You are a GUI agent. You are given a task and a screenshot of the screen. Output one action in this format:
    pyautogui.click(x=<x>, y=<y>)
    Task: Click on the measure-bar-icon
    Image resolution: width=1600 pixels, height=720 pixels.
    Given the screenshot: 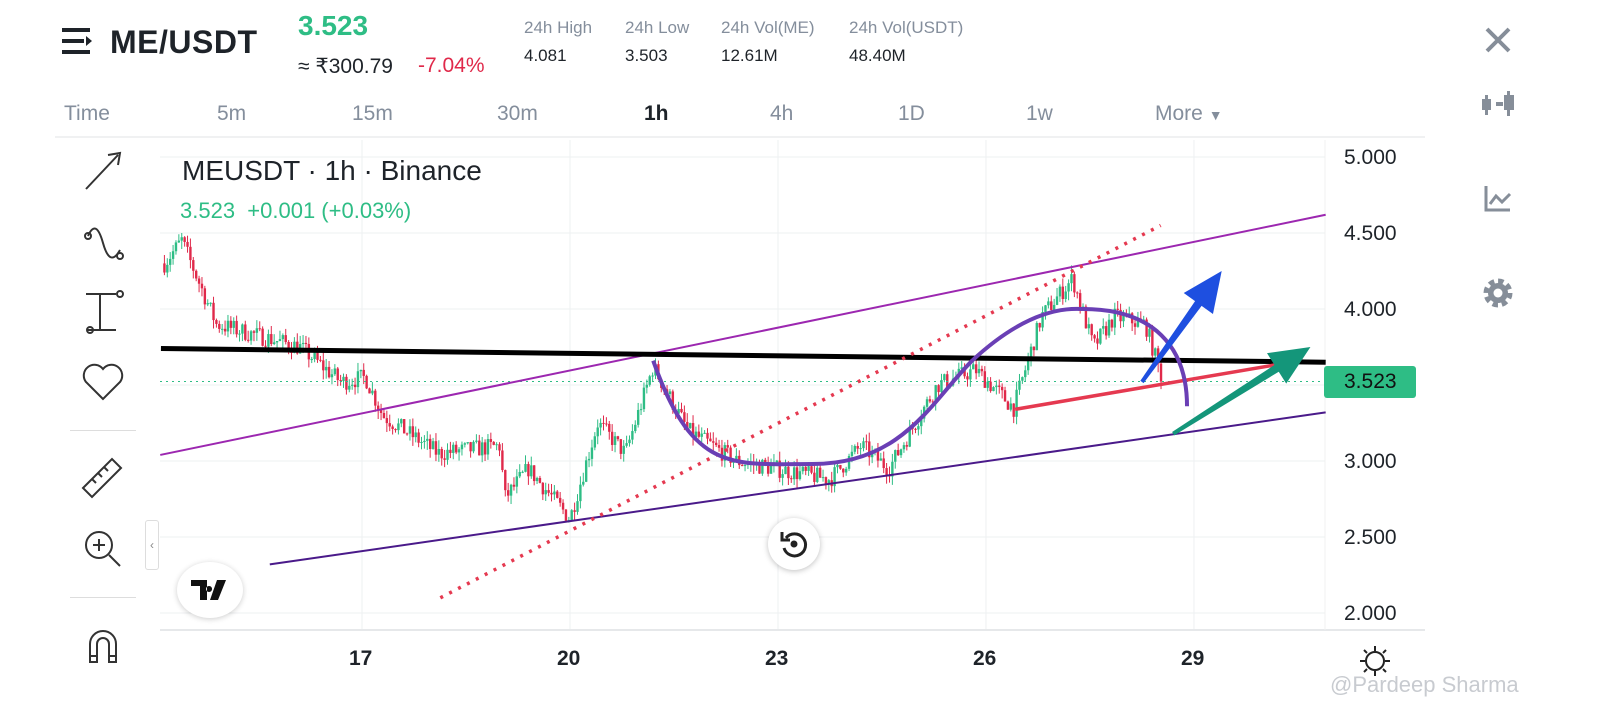 What is the action you would take?
    pyautogui.click(x=103, y=313)
    